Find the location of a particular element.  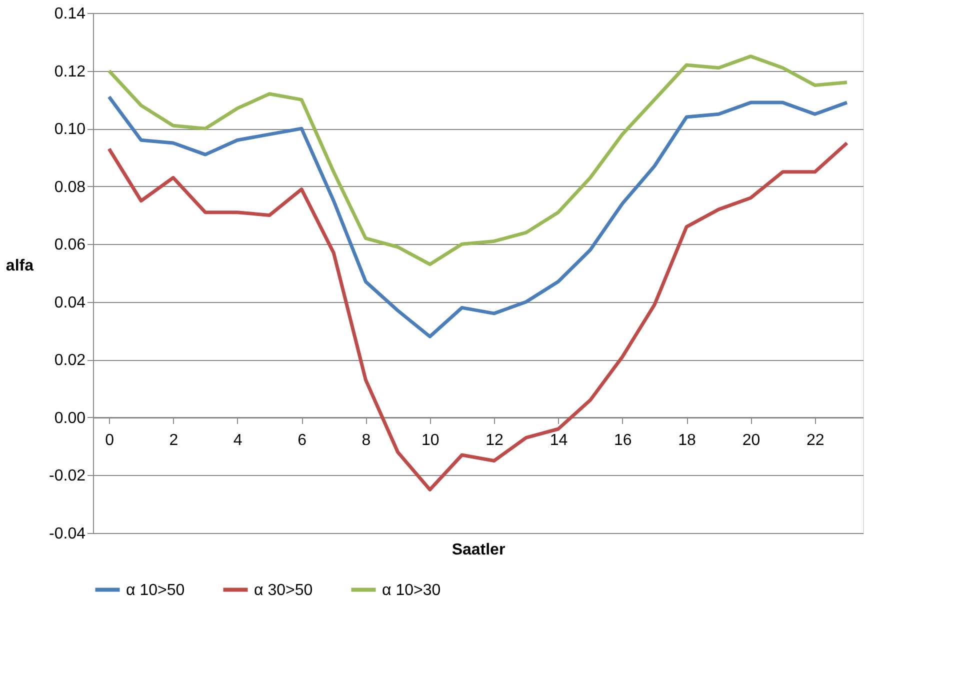

x-tick-label: 8 is located at coordinates (366, 440).